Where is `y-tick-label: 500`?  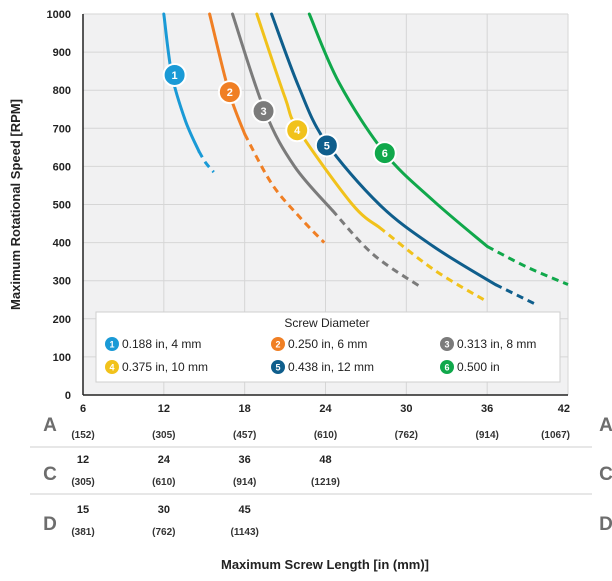 y-tick-label: 500 is located at coordinates (62, 206).